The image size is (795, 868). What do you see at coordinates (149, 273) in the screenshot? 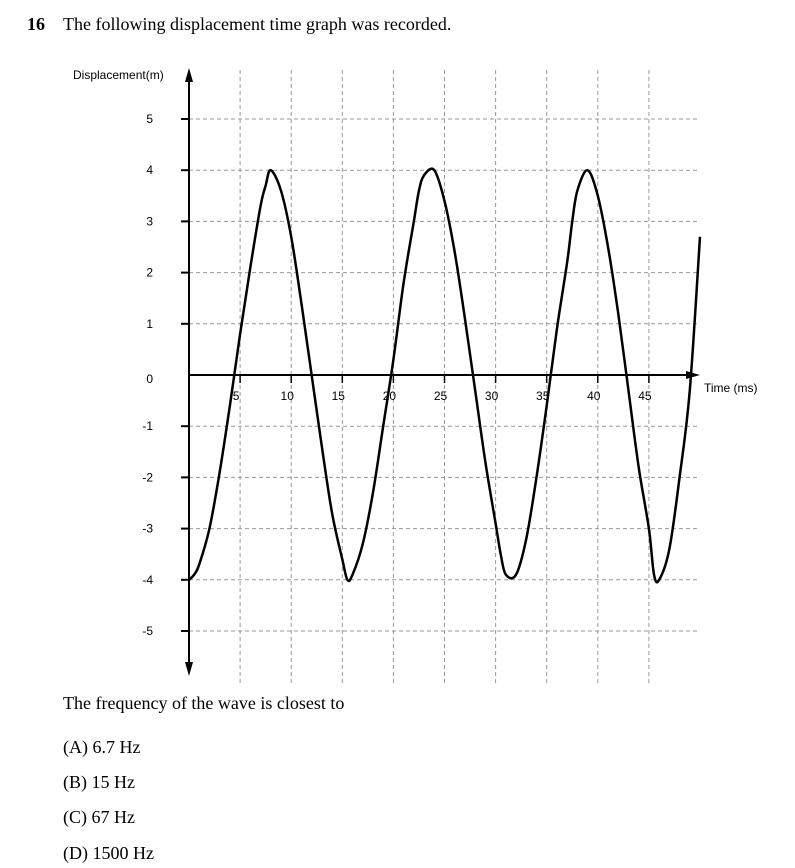
I see `y-tick-label: 2` at bounding box center [149, 273].